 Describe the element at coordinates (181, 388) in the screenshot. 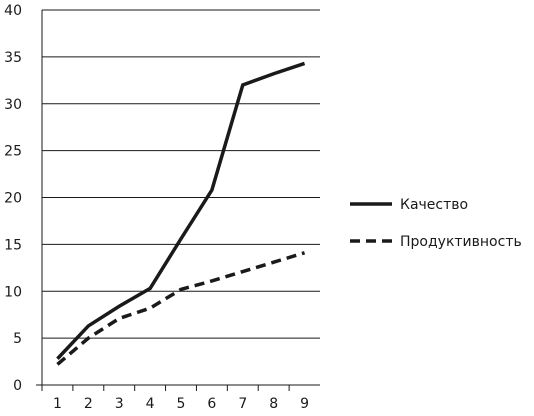

I see `x-axis-ticks` at that location.